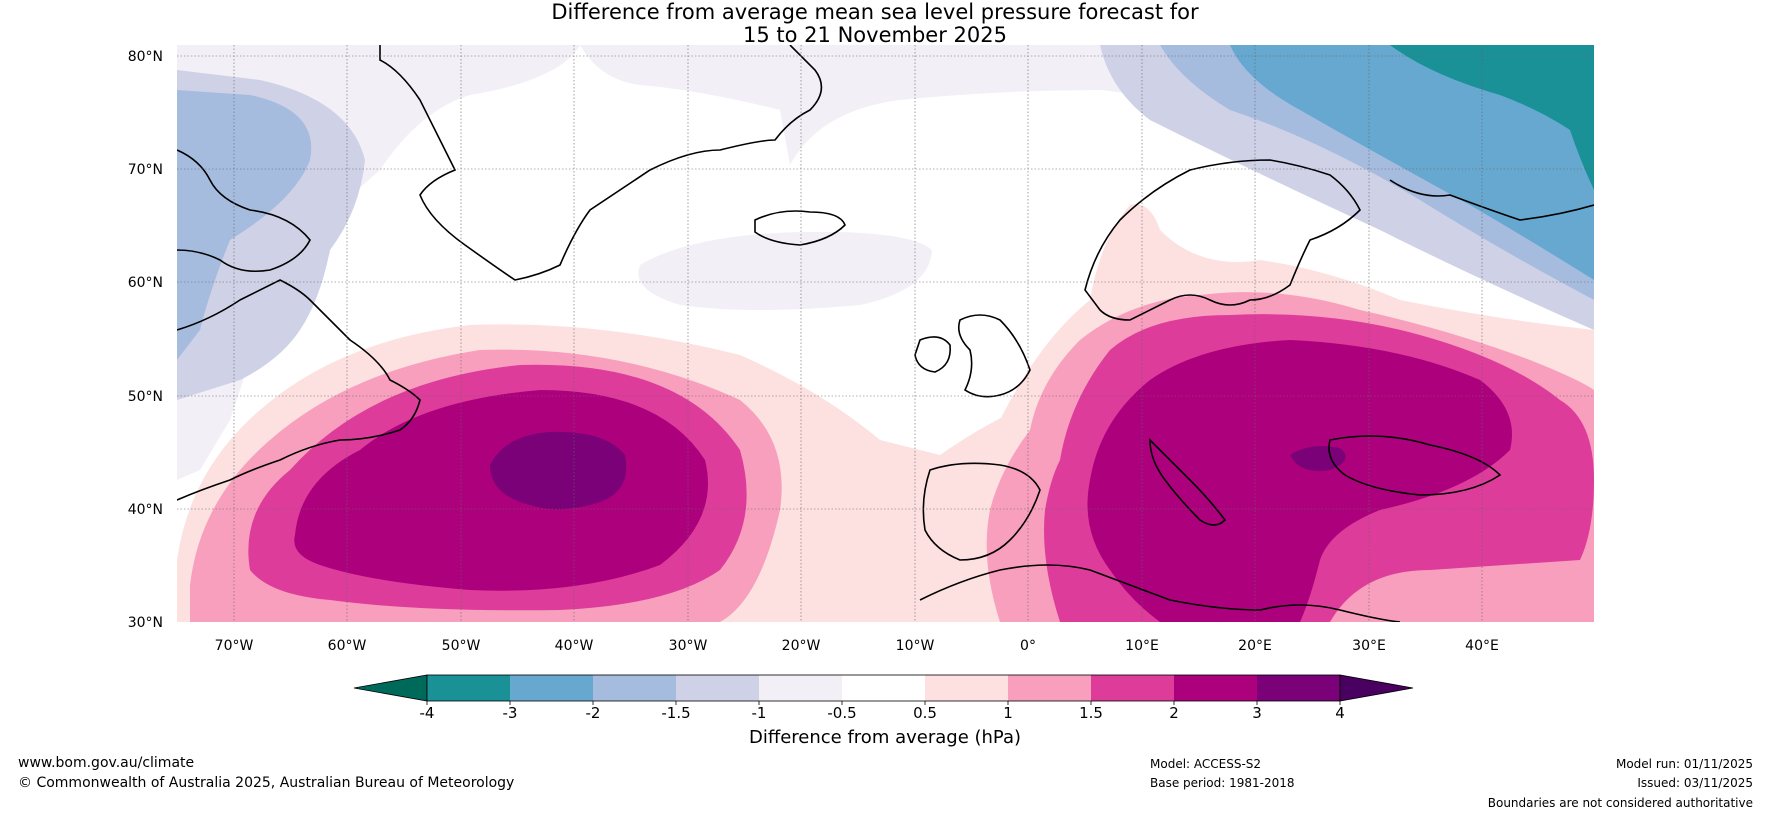 The image size is (1770, 816). Describe the element at coordinates (145, 170) in the screenshot. I see `lat-label: 70°N` at that location.